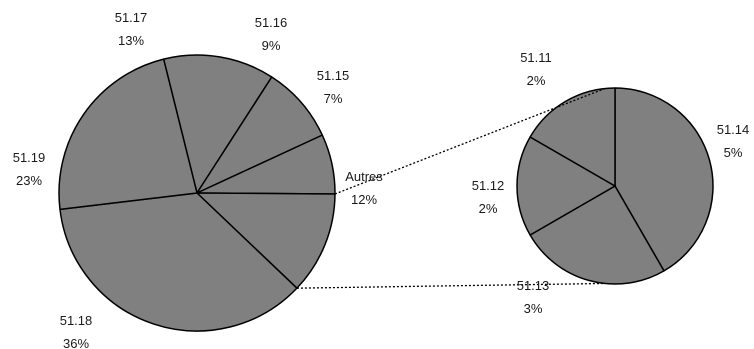 The image size is (754, 349). Describe the element at coordinates (488, 185) in the screenshot. I see `slice-label-51-12-name: 51.12` at that location.